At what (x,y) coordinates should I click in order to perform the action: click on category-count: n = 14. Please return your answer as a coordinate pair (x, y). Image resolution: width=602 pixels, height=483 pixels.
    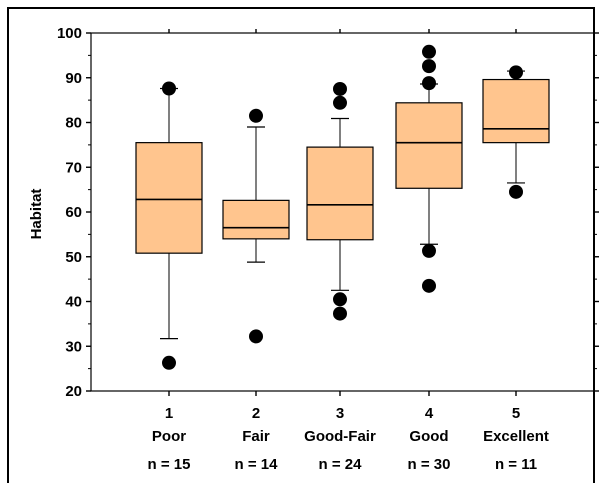
    Looking at the image, I should click on (257, 464).